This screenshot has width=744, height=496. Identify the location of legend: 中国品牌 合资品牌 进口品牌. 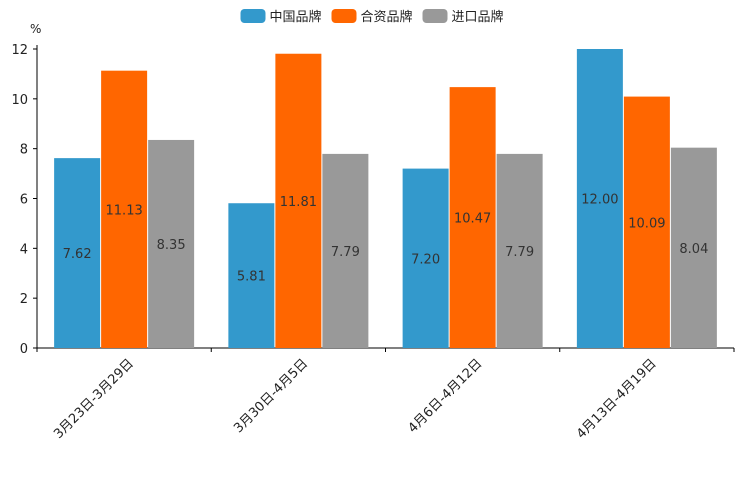
(372, 17).